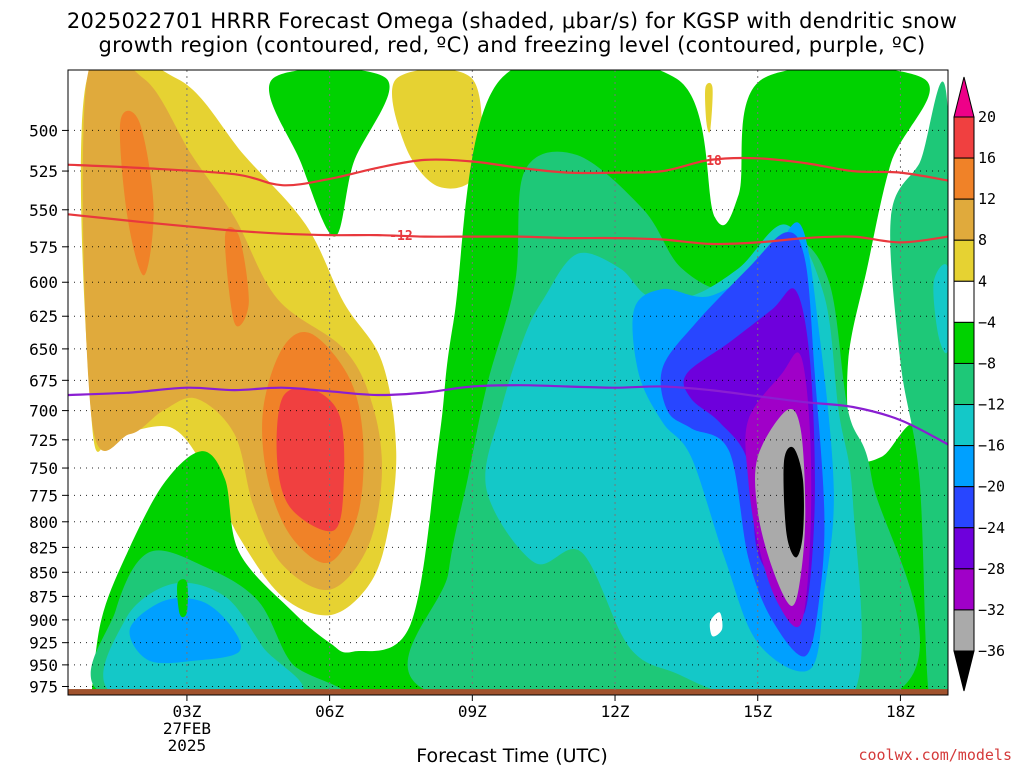  What do you see at coordinates (964, 97) in the screenshot?
I see `colorbar-top-arrow` at bounding box center [964, 97].